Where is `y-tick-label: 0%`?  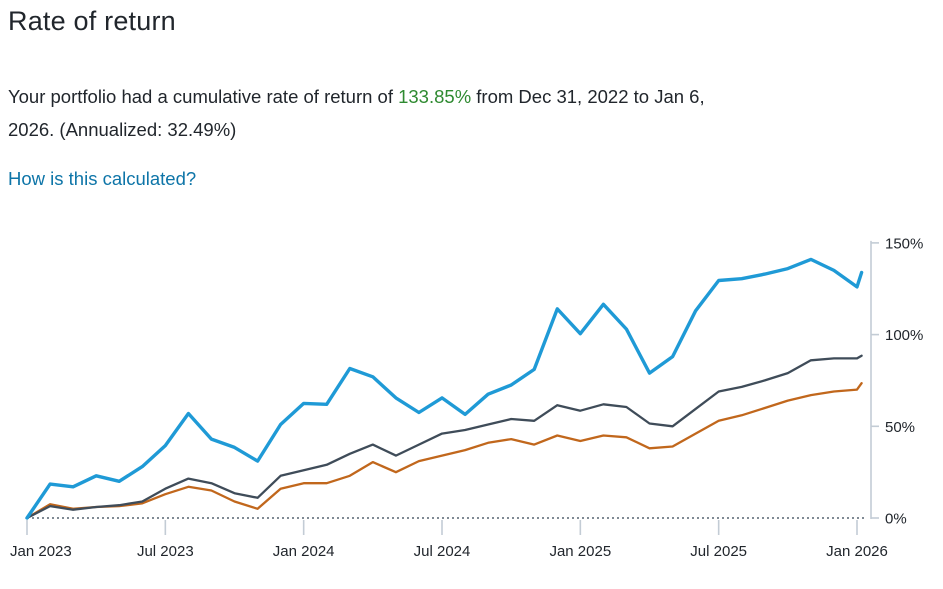
y-tick-label: 0% is located at coordinates (896, 519).